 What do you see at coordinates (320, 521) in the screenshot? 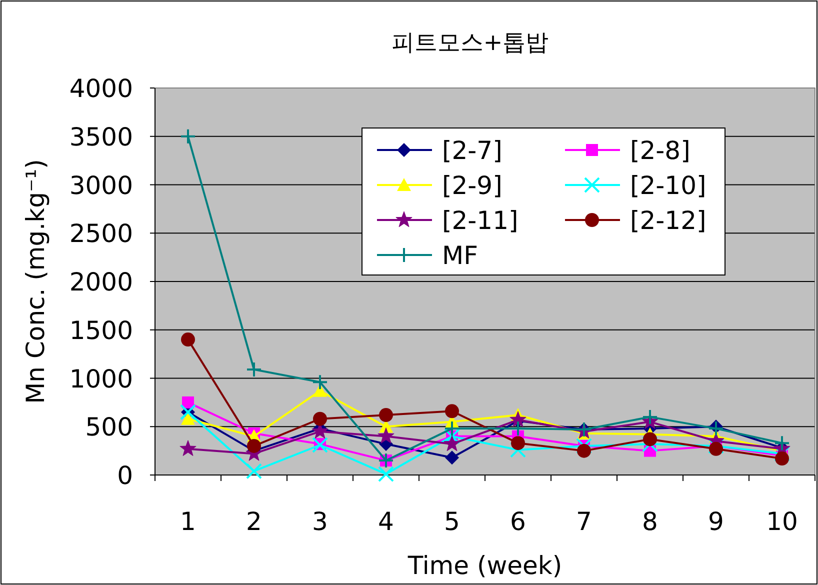
I see `x-tick-label: 3` at bounding box center [320, 521].